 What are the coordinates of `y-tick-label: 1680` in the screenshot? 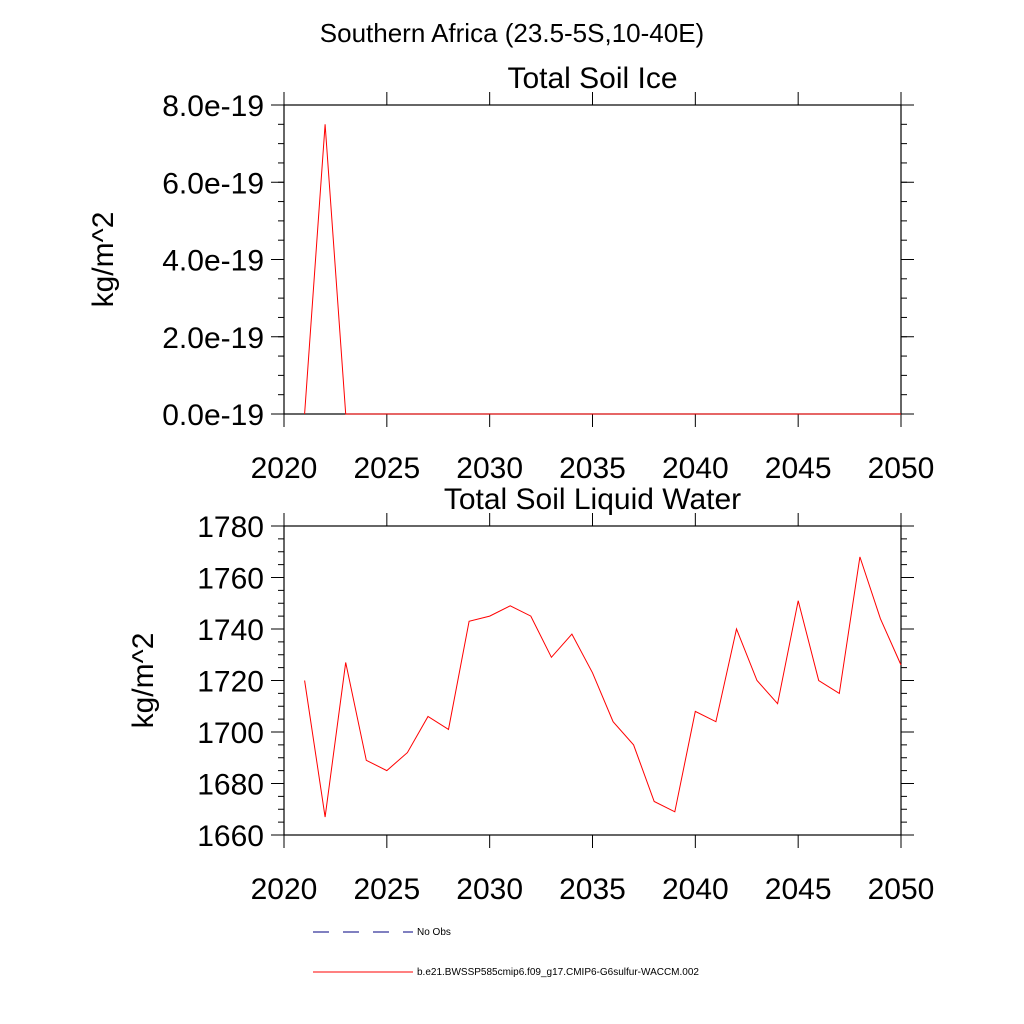 It's located at (230, 785).